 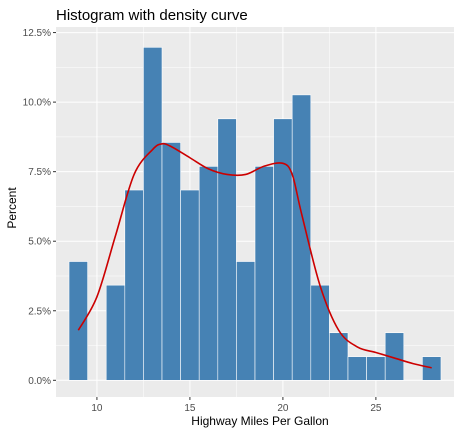 What do you see at coordinates (37, 33) in the screenshot?
I see `y-tick-label: 12.5%` at bounding box center [37, 33].